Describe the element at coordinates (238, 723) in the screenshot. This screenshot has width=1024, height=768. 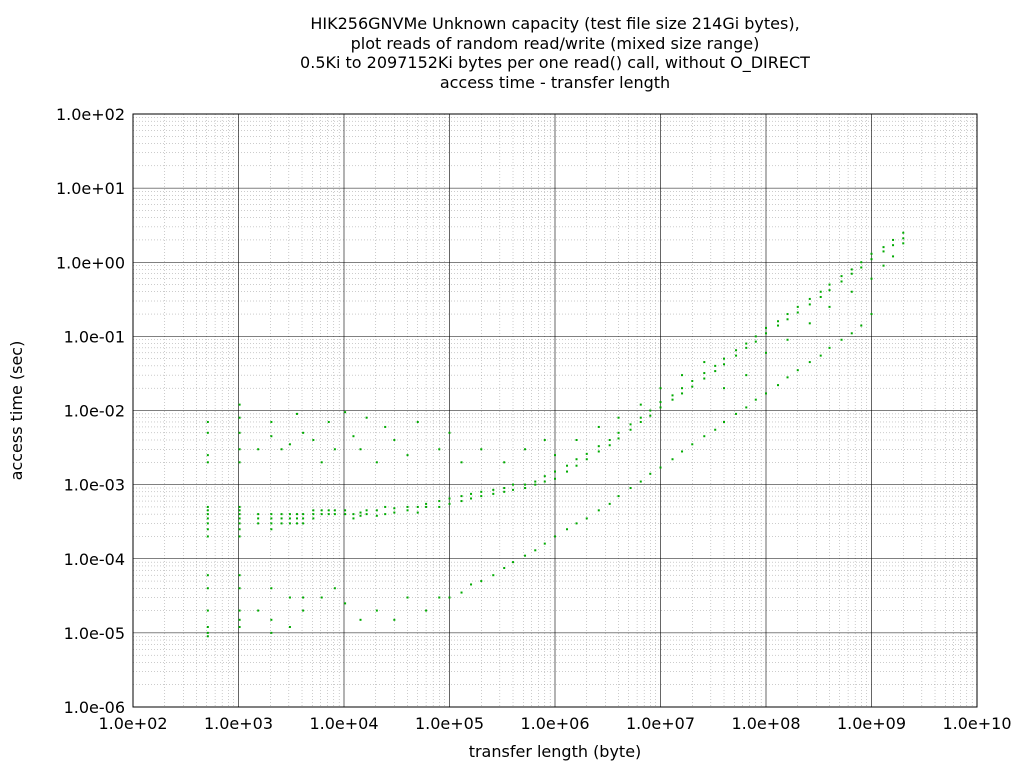
I see `x-tick-label: 1.0e+03` at that location.